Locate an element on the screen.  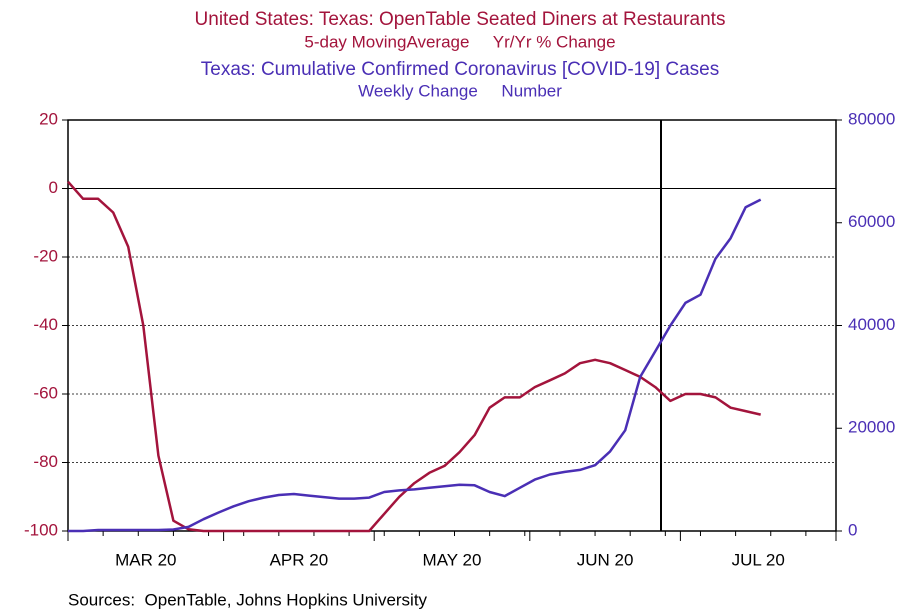
y-tick-label: -100 is located at coordinates (41, 529).